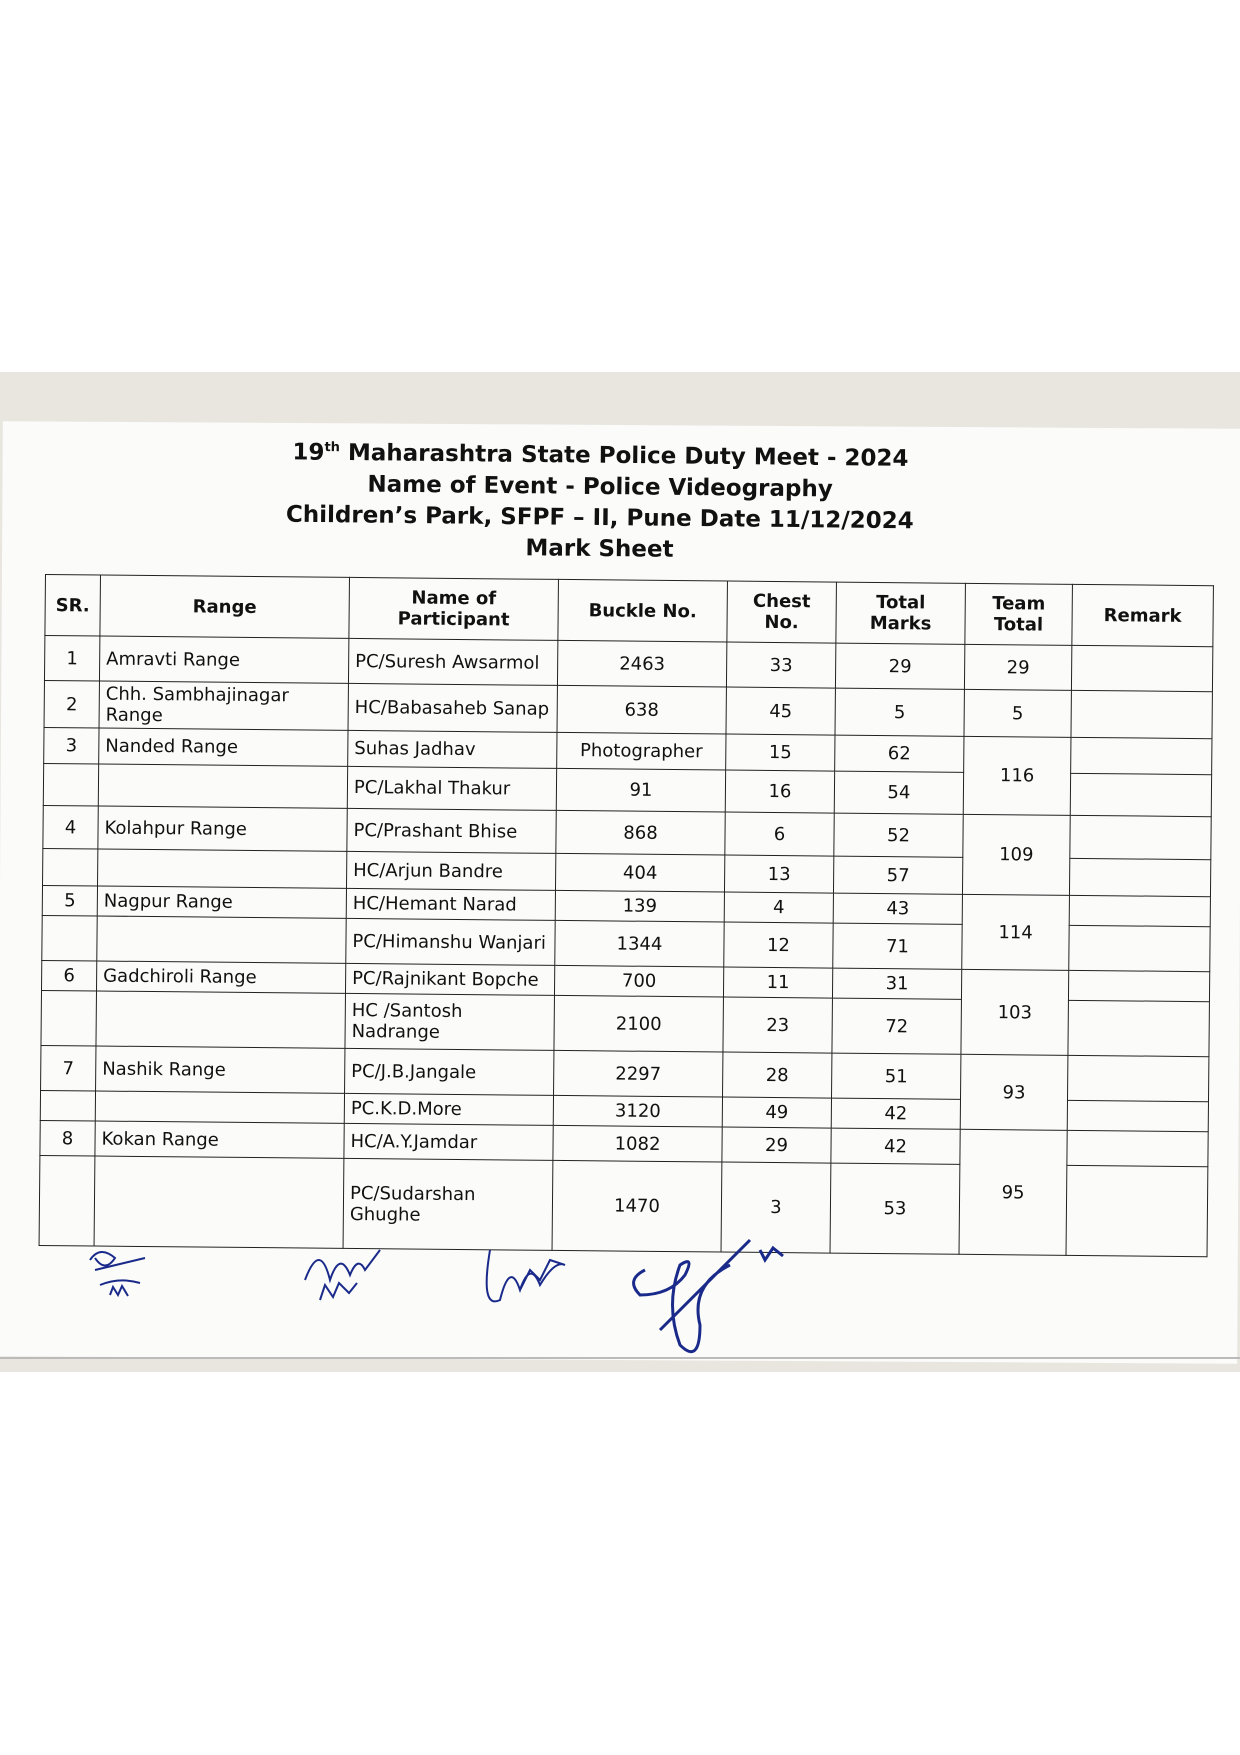 The width and height of the screenshot is (1240, 1755). Describe the element at coordinates (70, 827) in the screenshot. I see `sr-cell: 4` at that location.